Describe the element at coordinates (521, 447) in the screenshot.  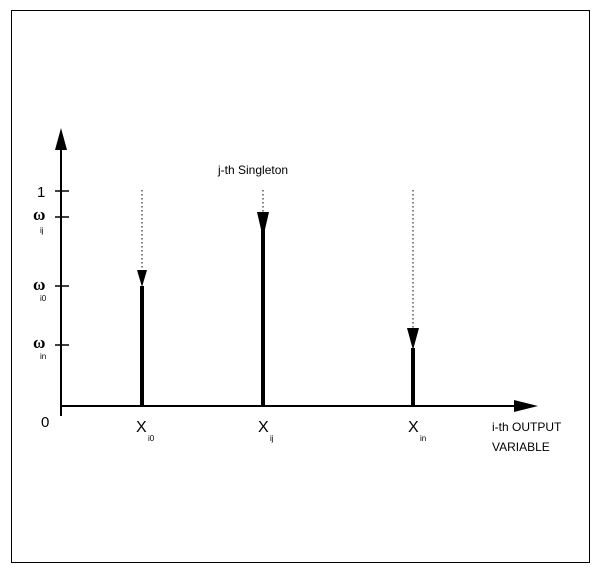
I see `x-axis-label-line2: VARIABLE` at that location.